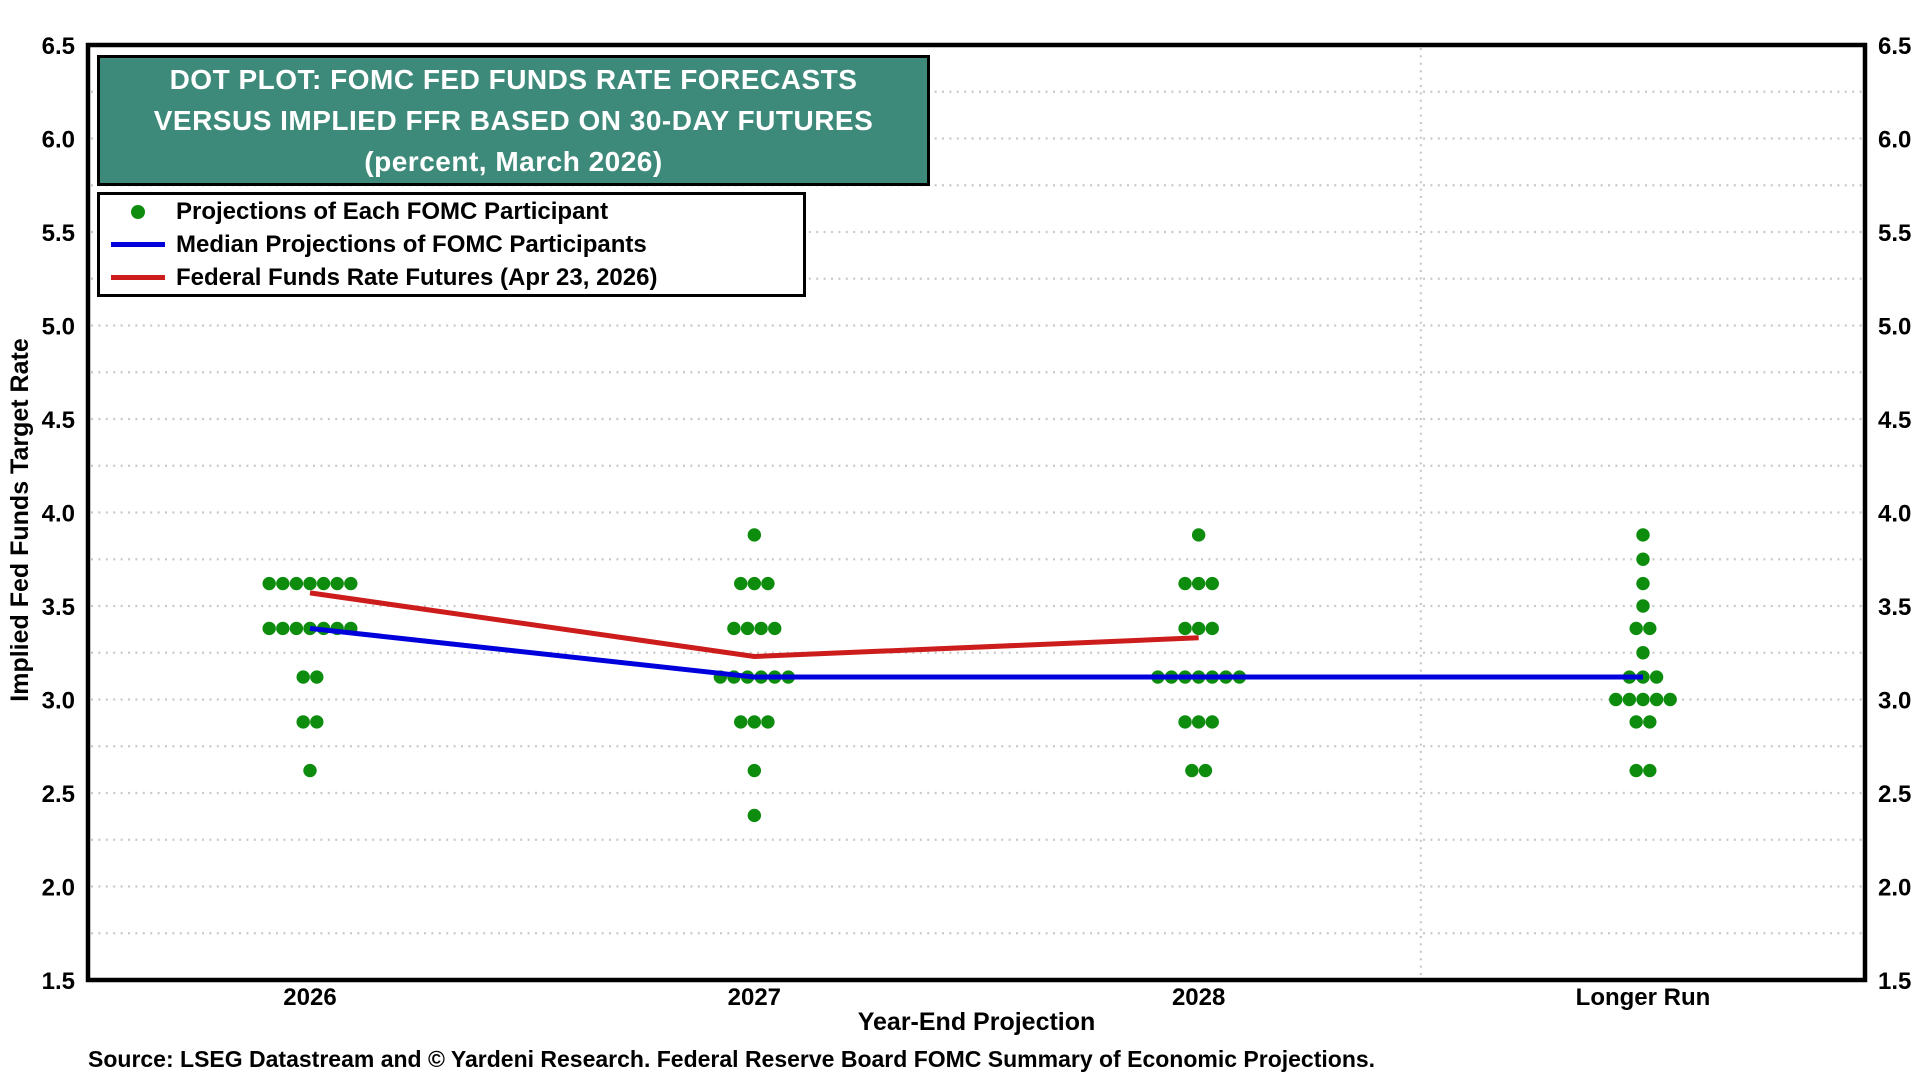  I want to click on y-tick-label-right: 5.0, so click(1894, 327).